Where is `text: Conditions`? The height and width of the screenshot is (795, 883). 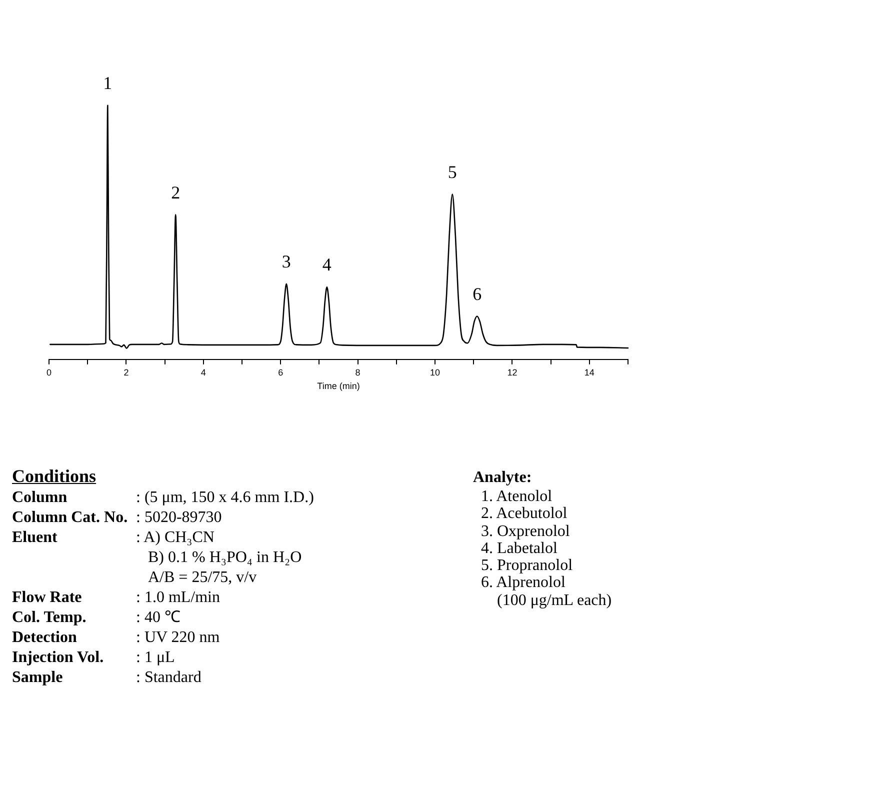
text: Conditions is located at coordinates (54, 476).